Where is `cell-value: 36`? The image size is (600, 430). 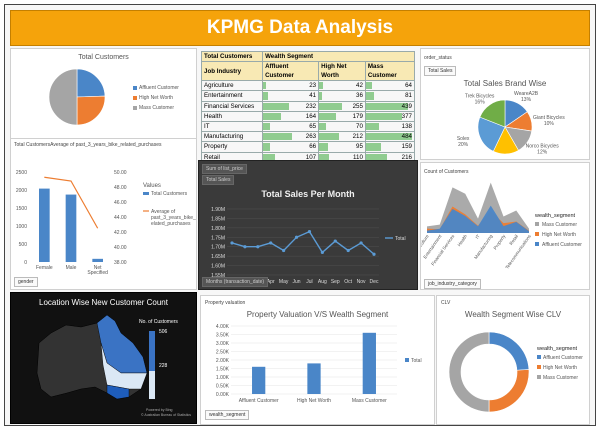
cell-value: 36 is located at coordinates (359, 96).